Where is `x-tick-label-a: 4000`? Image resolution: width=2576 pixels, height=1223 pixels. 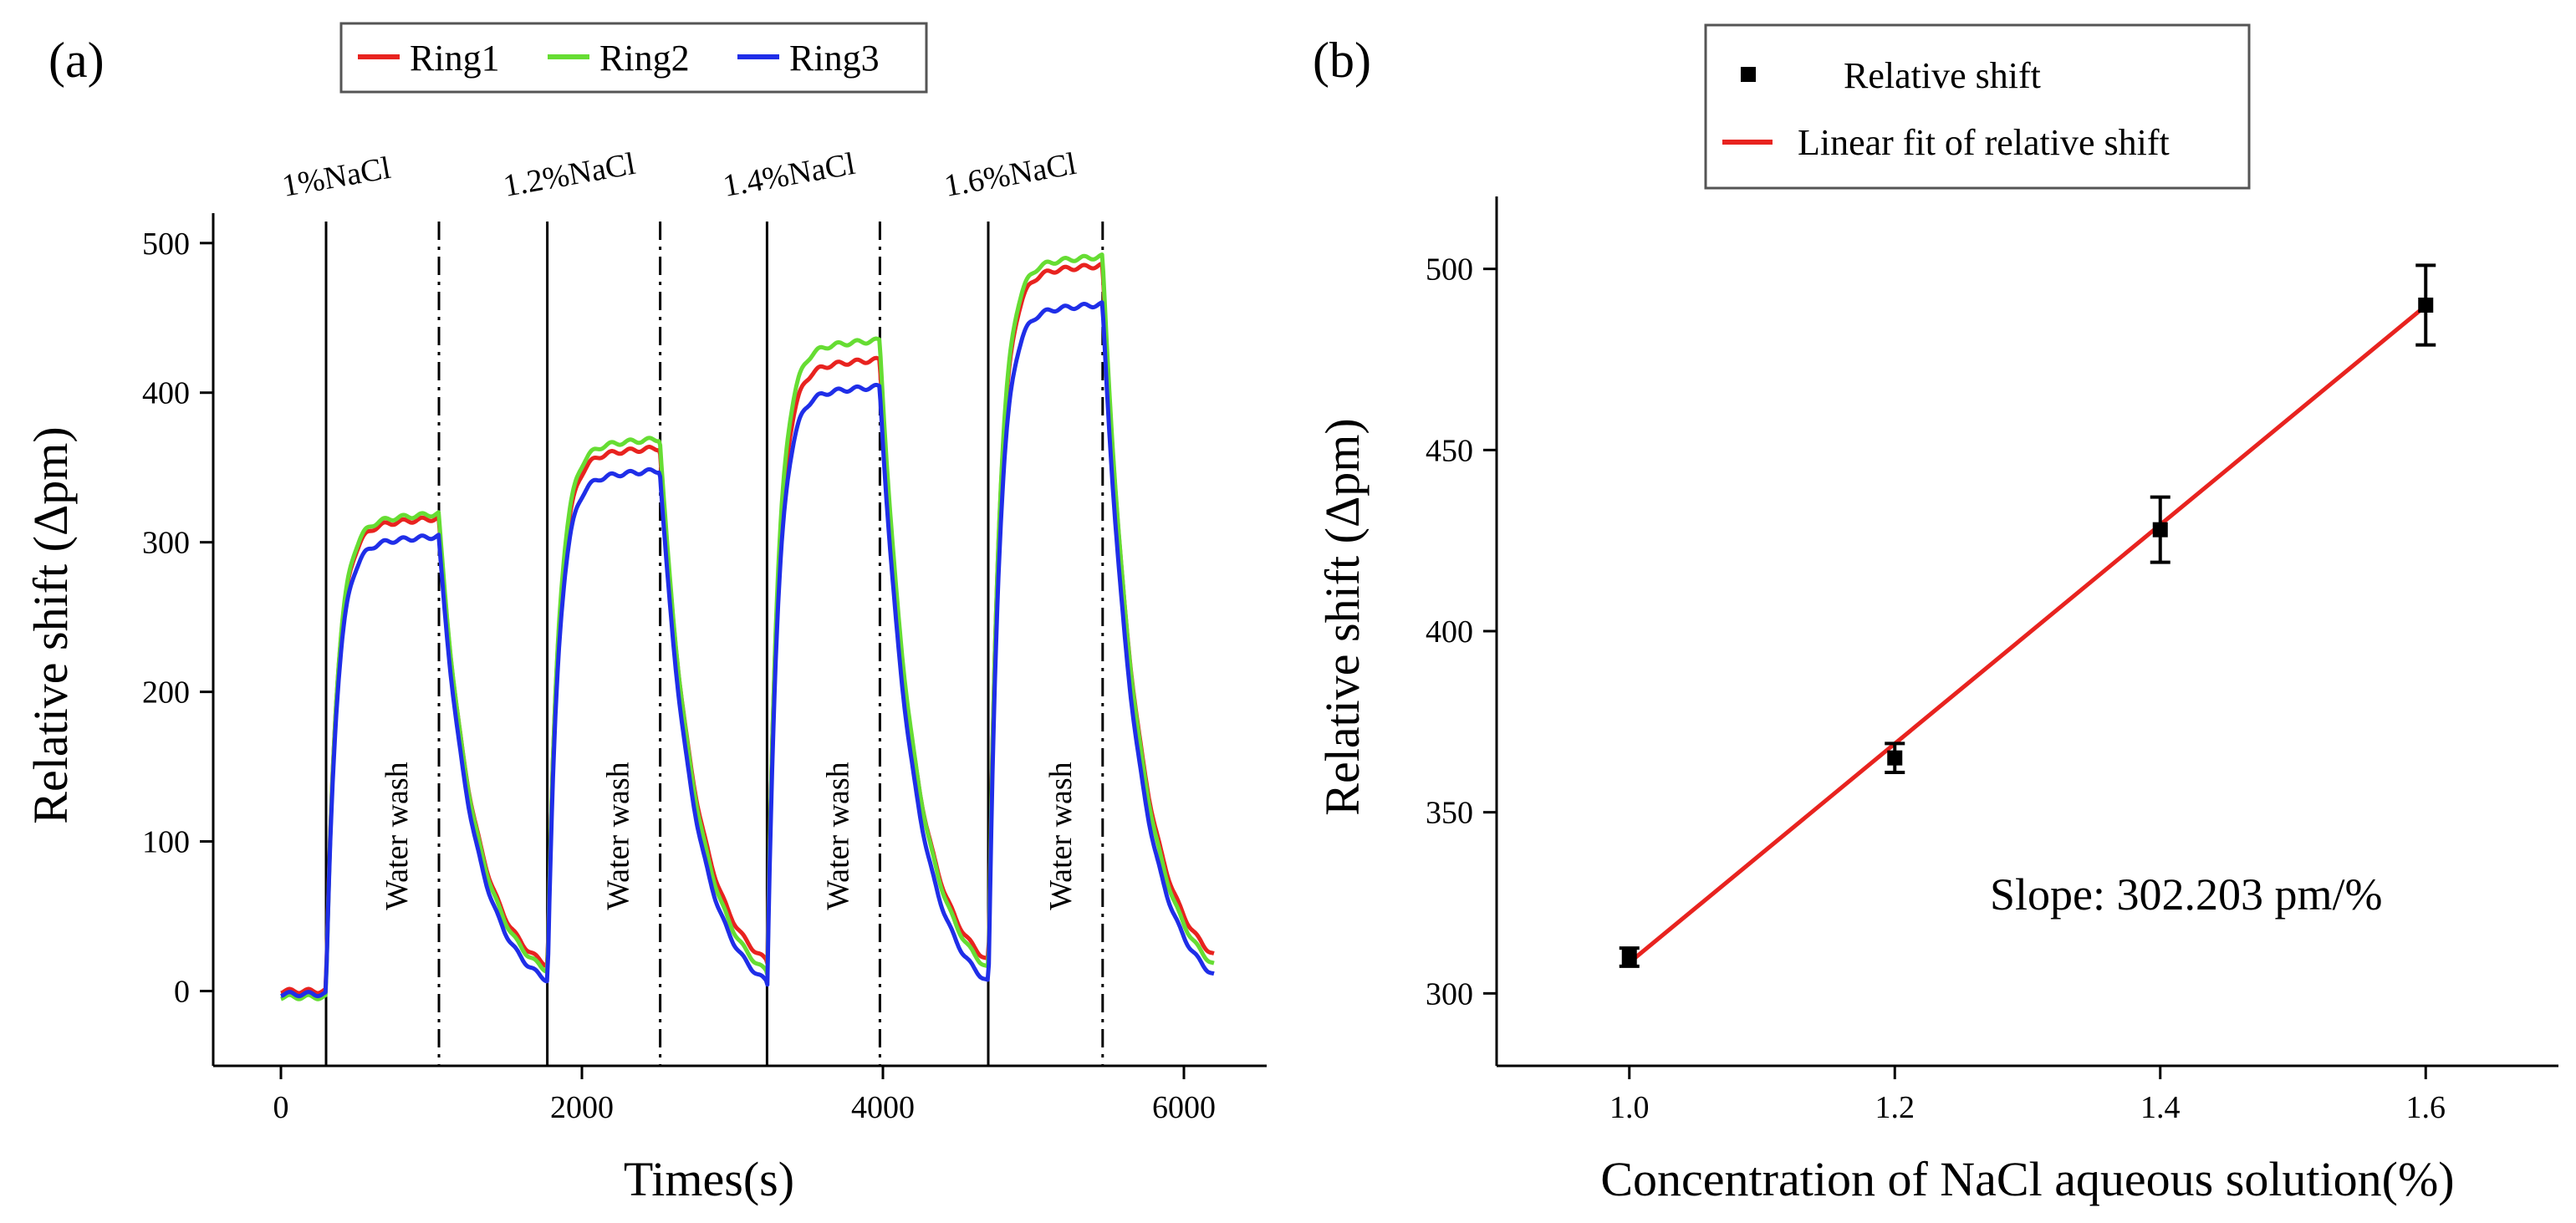
x-tick-label-a: 4000 is located at coordinates (883, 1107).